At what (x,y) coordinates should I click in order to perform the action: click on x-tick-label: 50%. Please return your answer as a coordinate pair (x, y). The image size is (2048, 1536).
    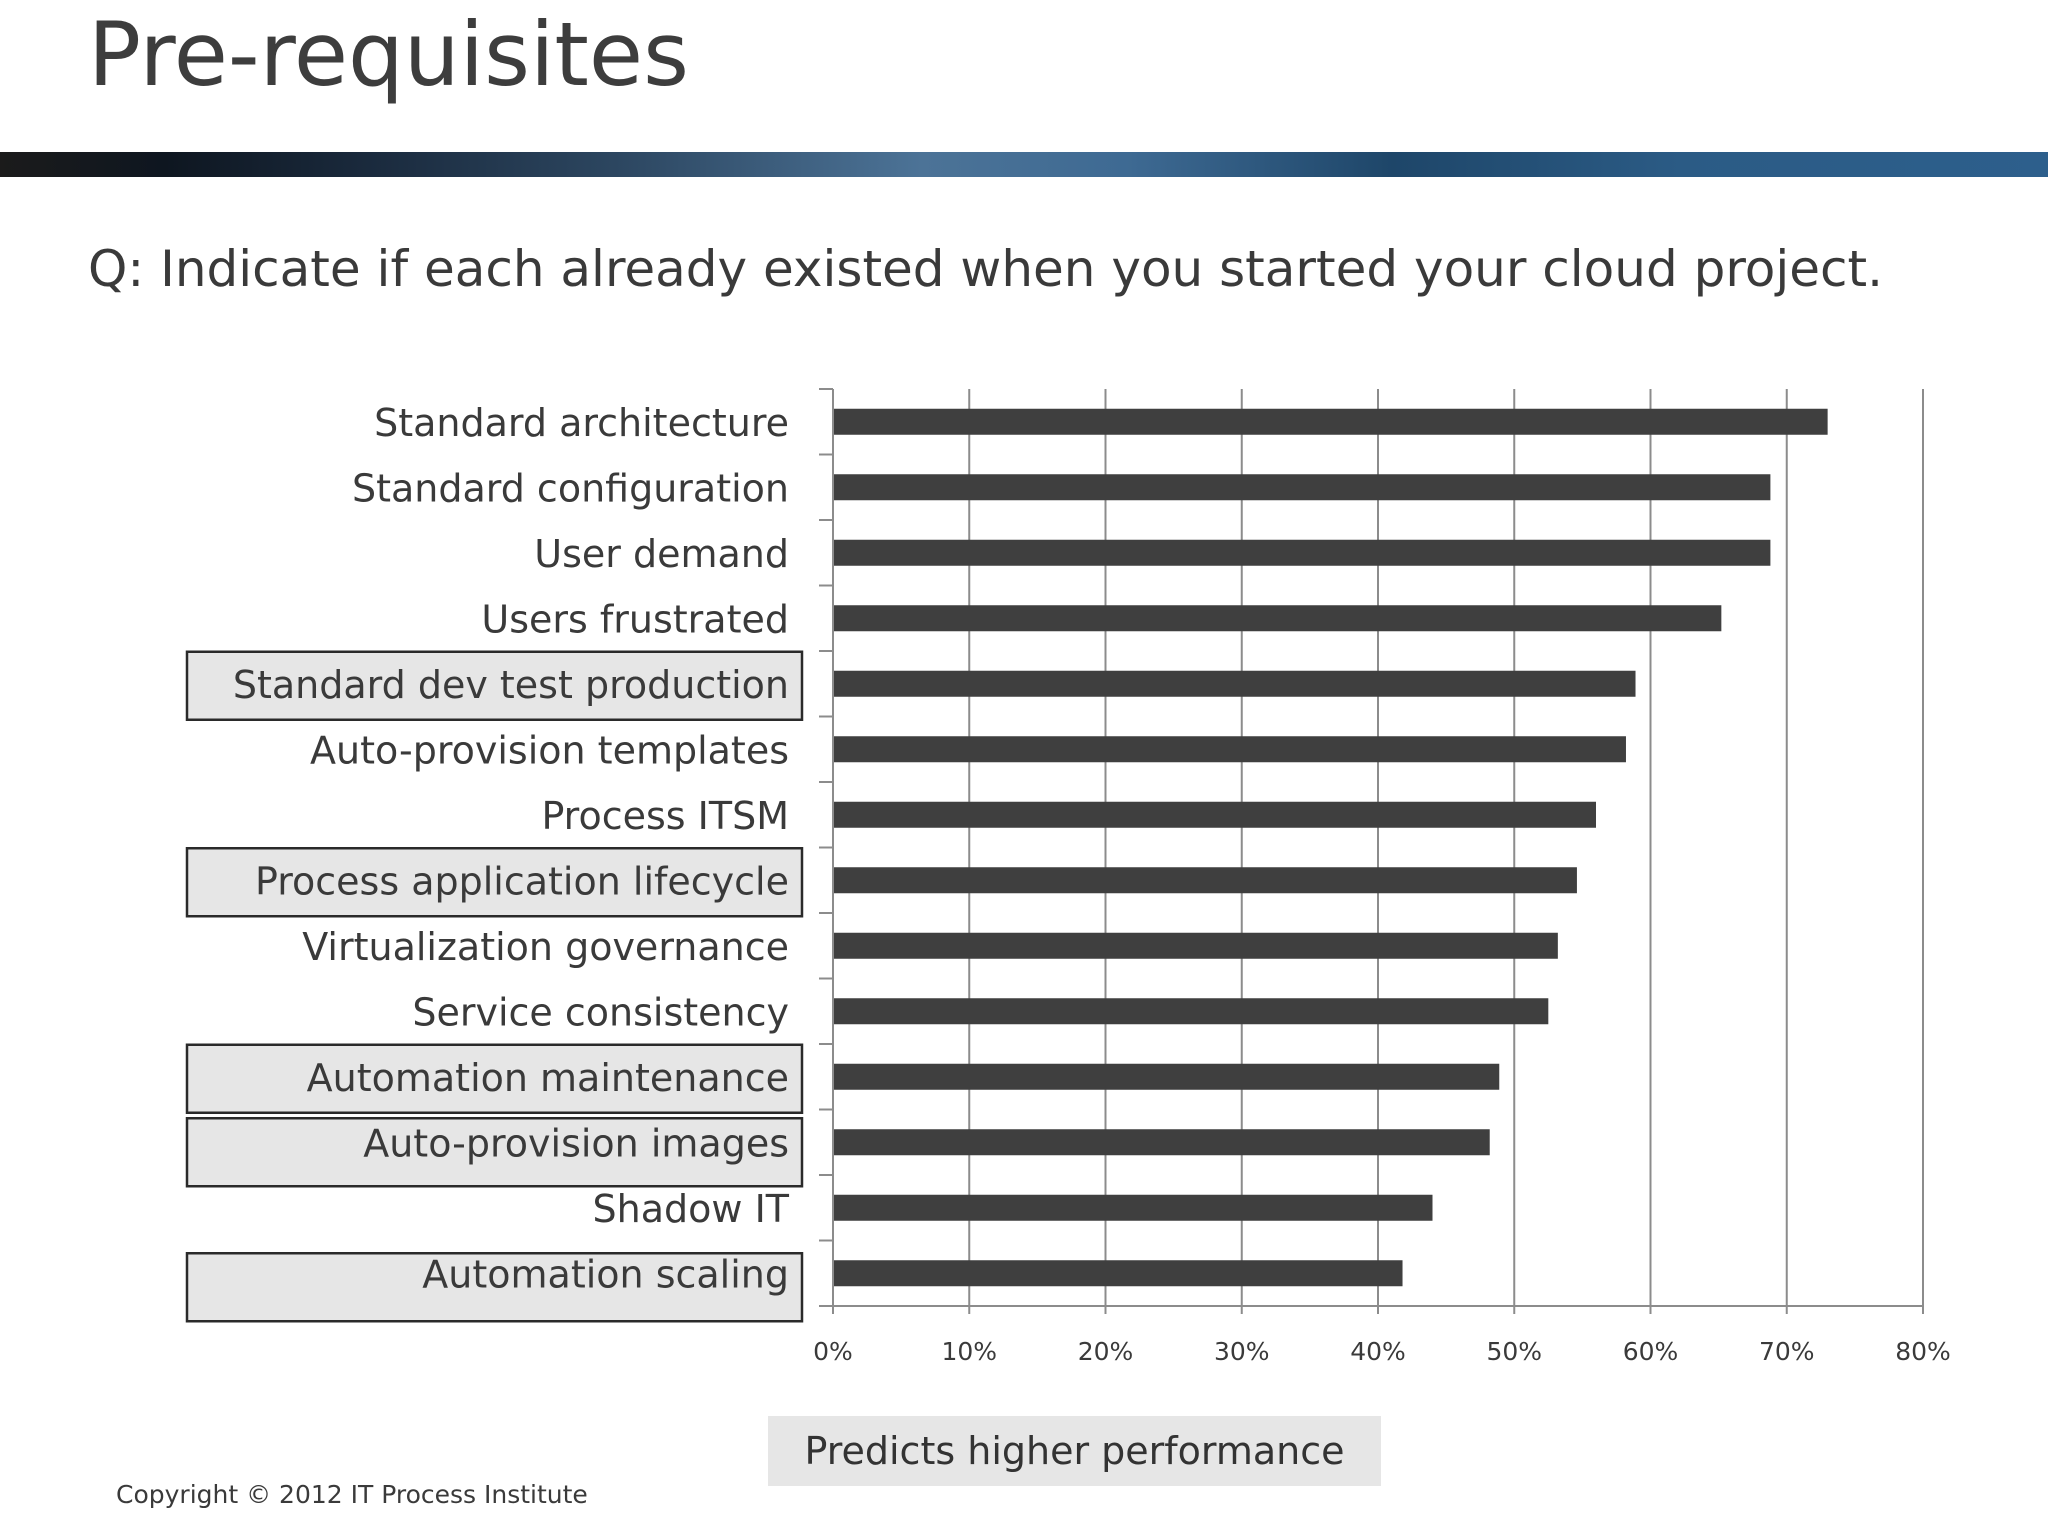
    Looking at the image, I should click on (1514, 1351).